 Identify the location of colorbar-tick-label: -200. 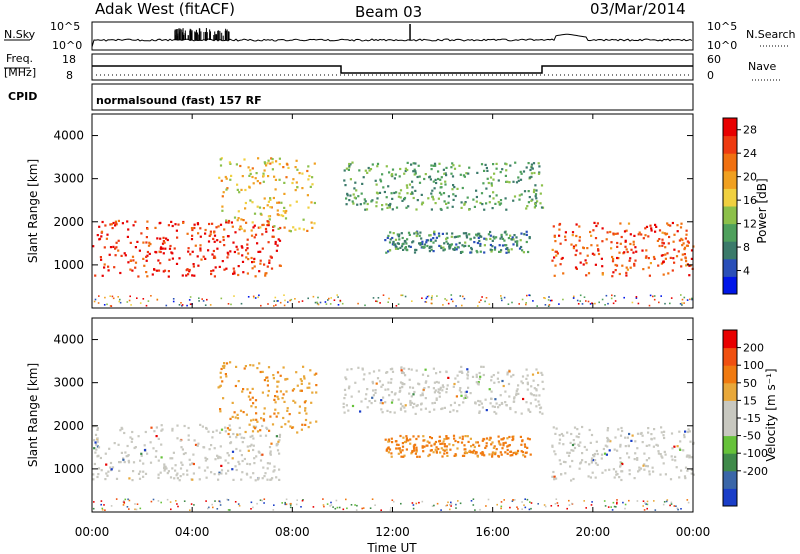
(755, 471).